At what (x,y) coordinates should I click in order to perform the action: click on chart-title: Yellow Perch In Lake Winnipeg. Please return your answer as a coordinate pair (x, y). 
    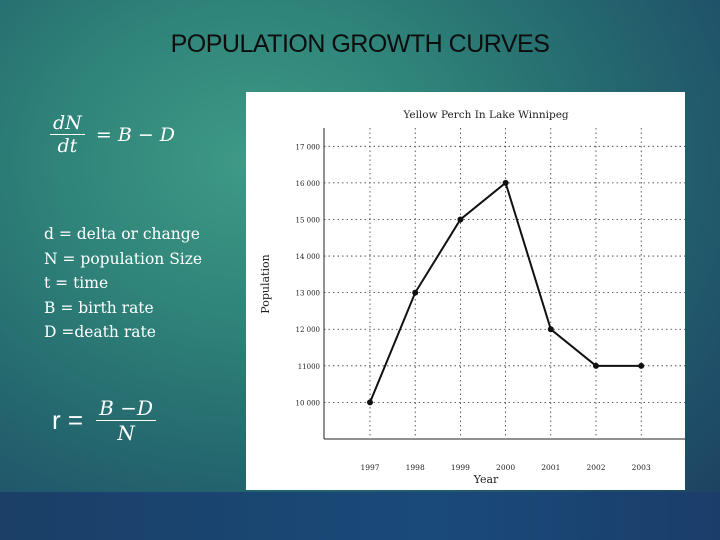
    Looking at the image, I should click on (485, 115).